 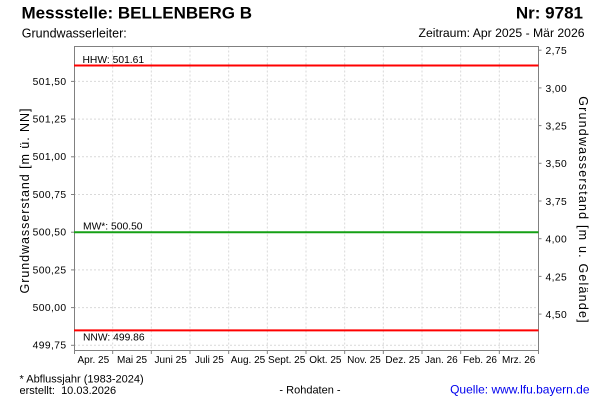 What do you see at coordinates (50, 157) in the screenshot?
I see `svg-text: 501,00` at bounding box center [50, 157].